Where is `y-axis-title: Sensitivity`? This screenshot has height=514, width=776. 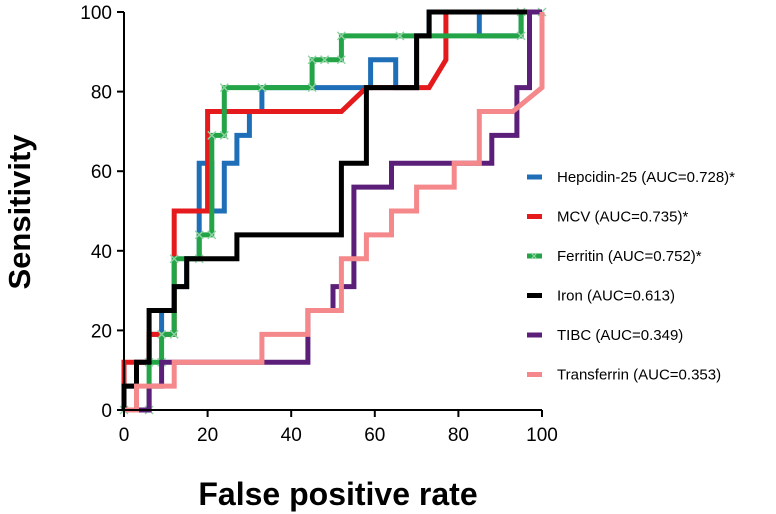 y-axis-title: Sensitivity is located at coordinates (19, 212).